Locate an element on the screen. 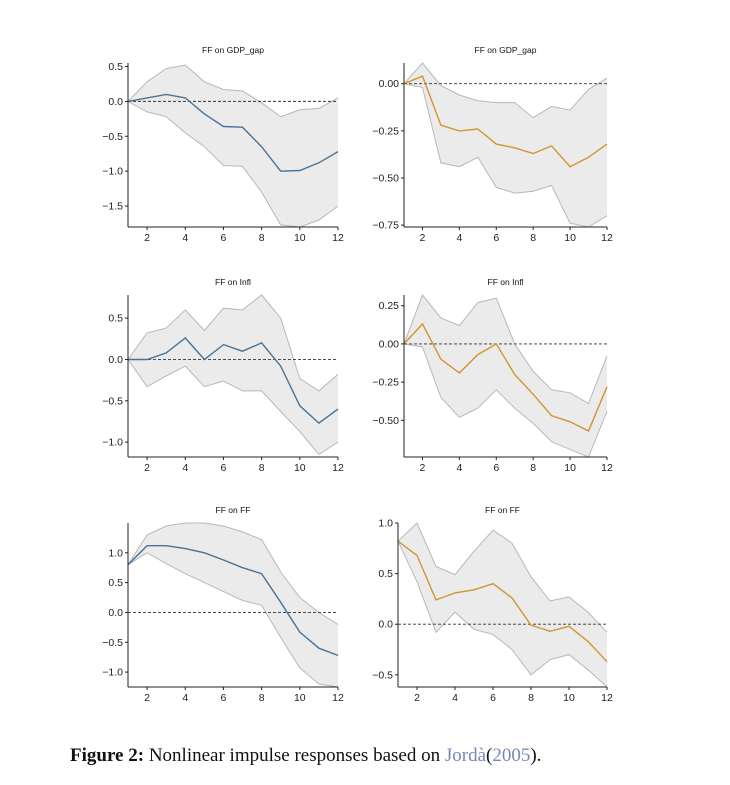 This screenshot has height=785, width=730. y-tick-label: −1.5 is located at coordinates (112, 207).